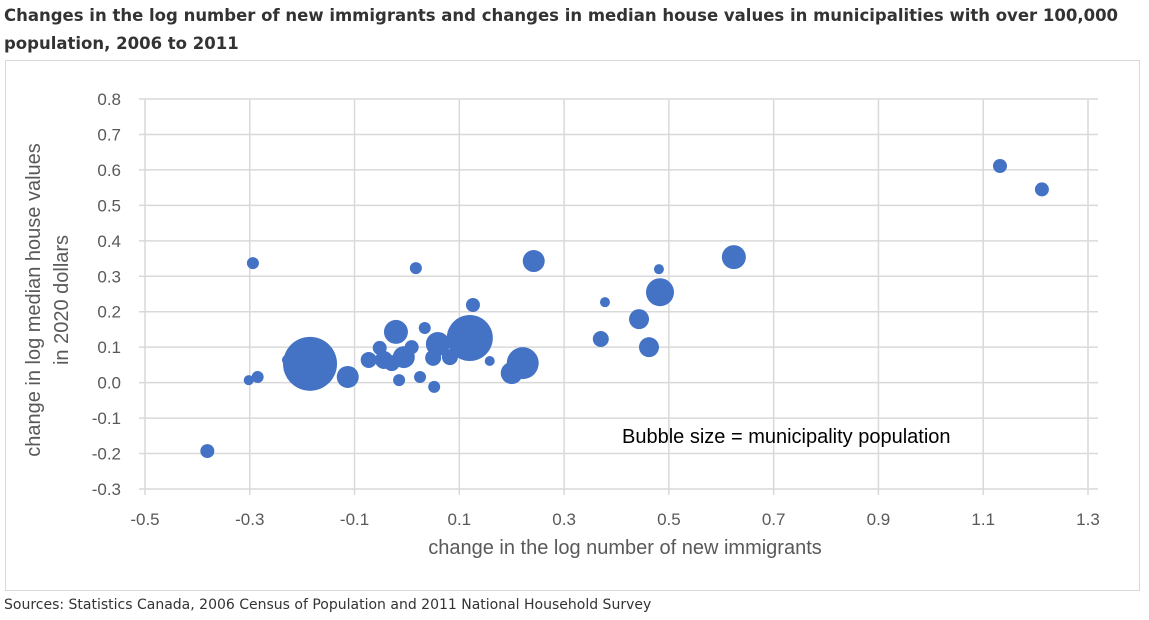 Image resolution: width=1149 pixels, height=620 pixels. Describe the element at coordinates (669, 519) in the screenshot. I see `x-tick-label: 0.5` at that location.